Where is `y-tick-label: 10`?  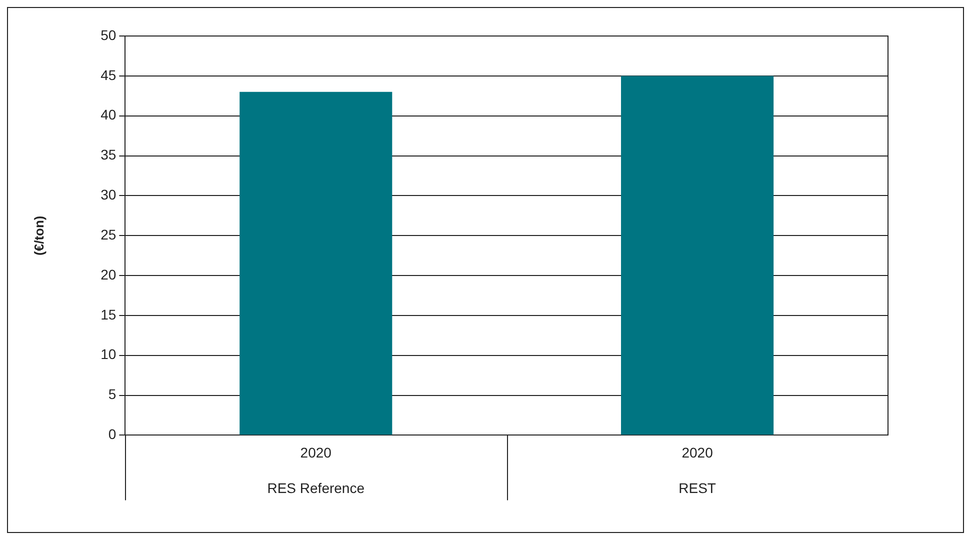 y-tick-label: 10 is located at coordinates (108, 354).